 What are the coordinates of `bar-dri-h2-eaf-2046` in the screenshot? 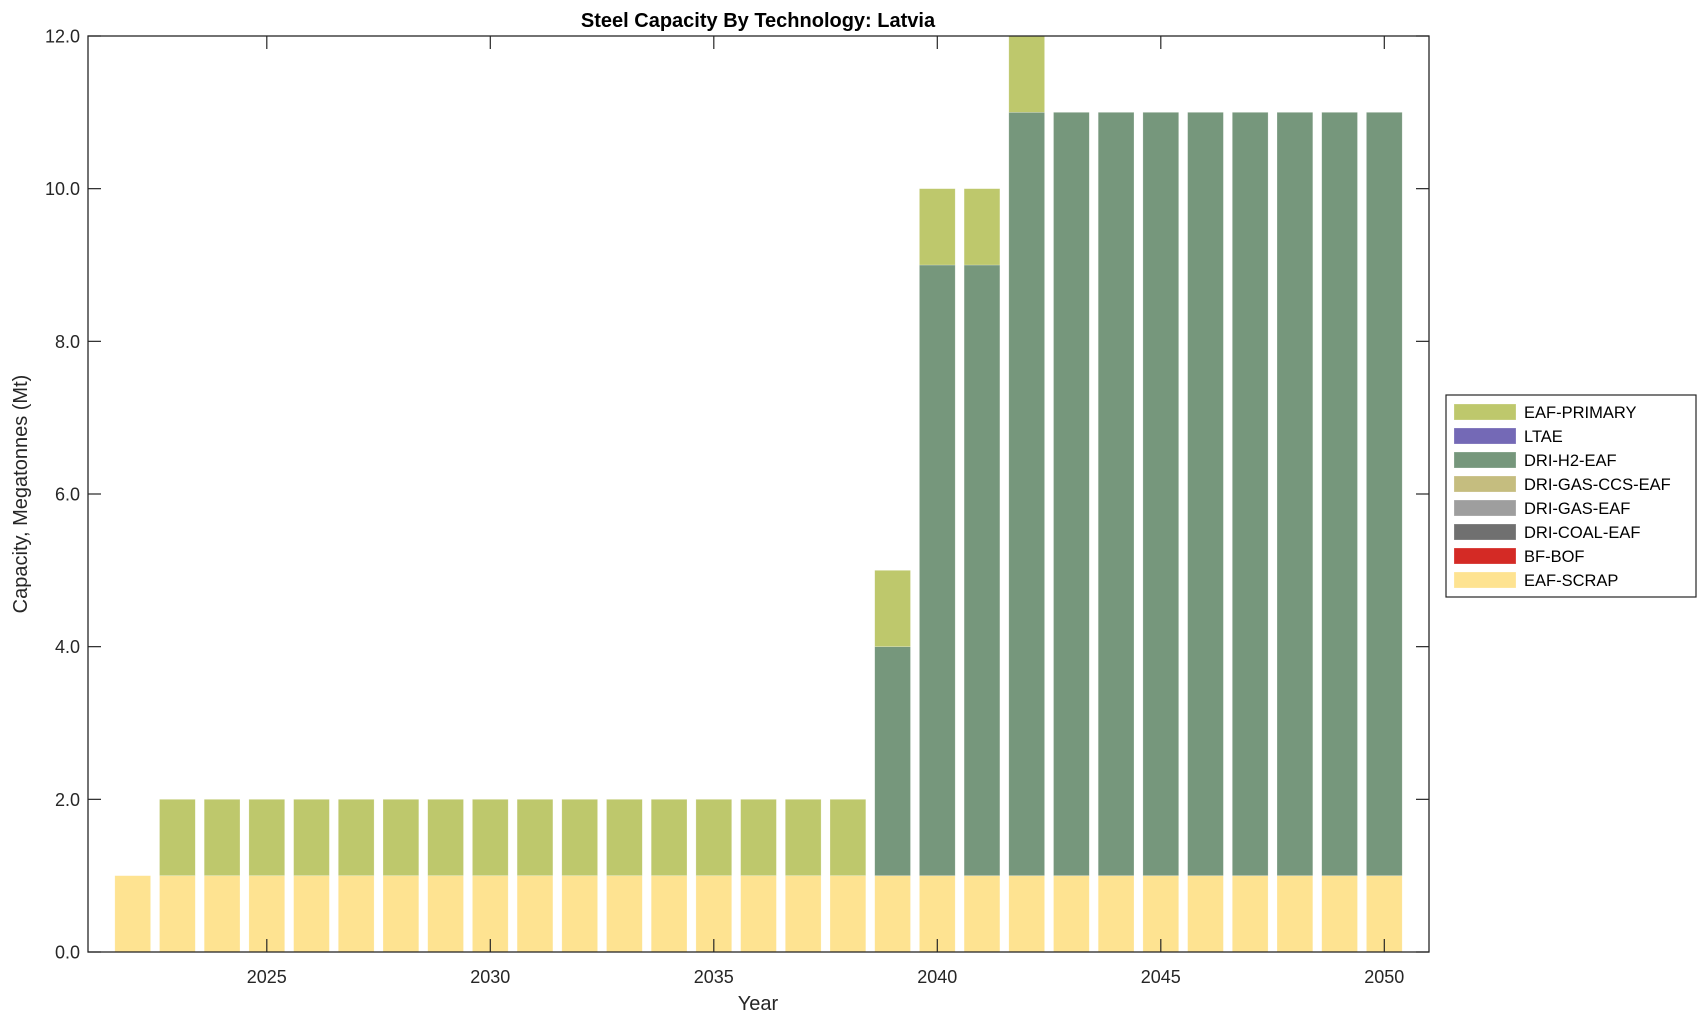 It's located at (1205, 494).